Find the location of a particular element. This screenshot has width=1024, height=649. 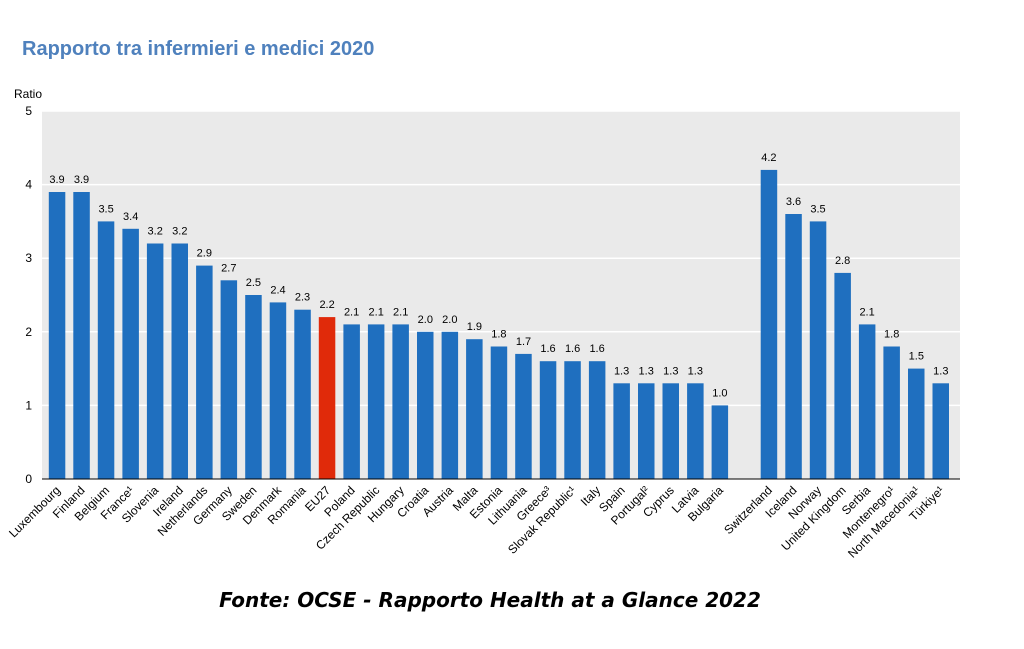

chart-title: Rapporto tra infermieri e medici 2020 is located at coordinates (198, 49).